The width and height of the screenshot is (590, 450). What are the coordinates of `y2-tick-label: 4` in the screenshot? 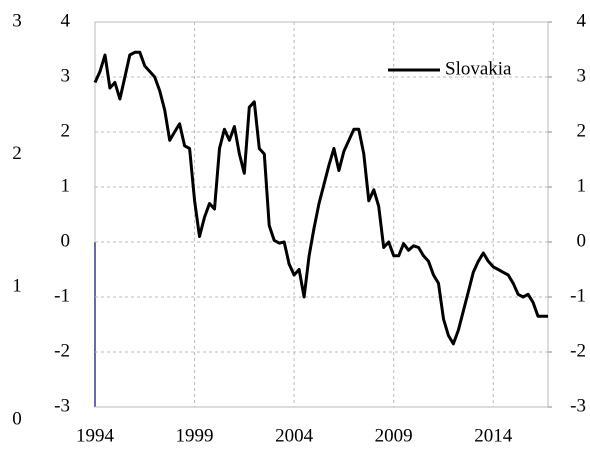 It's located at (582, 20).